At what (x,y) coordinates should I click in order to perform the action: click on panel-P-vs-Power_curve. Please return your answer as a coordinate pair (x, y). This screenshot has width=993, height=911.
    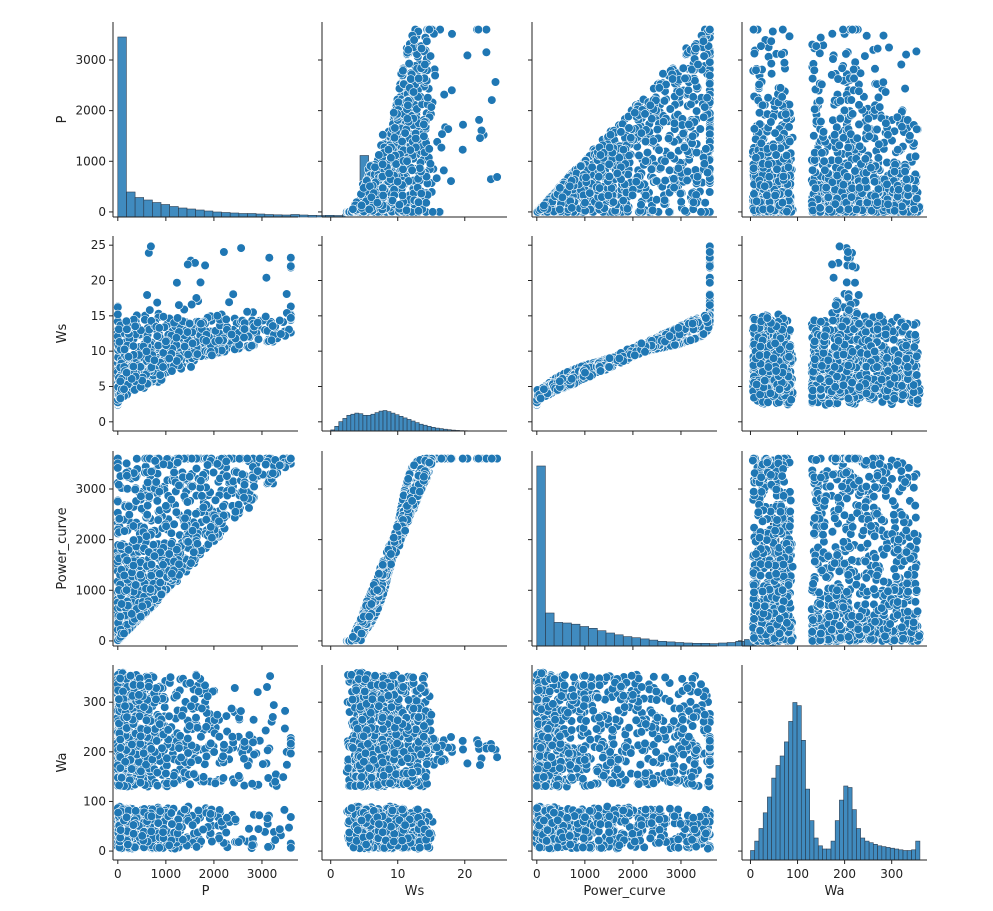
    Looking at the image, I should click on (622, 121).